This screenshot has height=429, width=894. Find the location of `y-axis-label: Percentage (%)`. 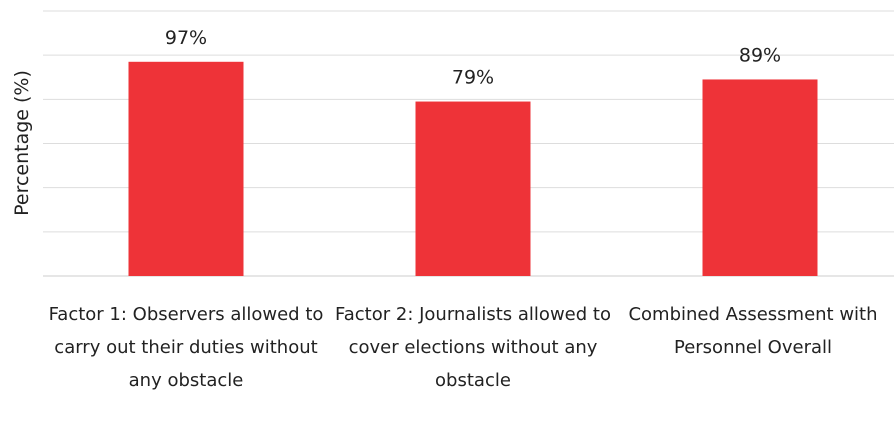

y-axis-label: Percentage (%) is located at coordinates (22, 143).